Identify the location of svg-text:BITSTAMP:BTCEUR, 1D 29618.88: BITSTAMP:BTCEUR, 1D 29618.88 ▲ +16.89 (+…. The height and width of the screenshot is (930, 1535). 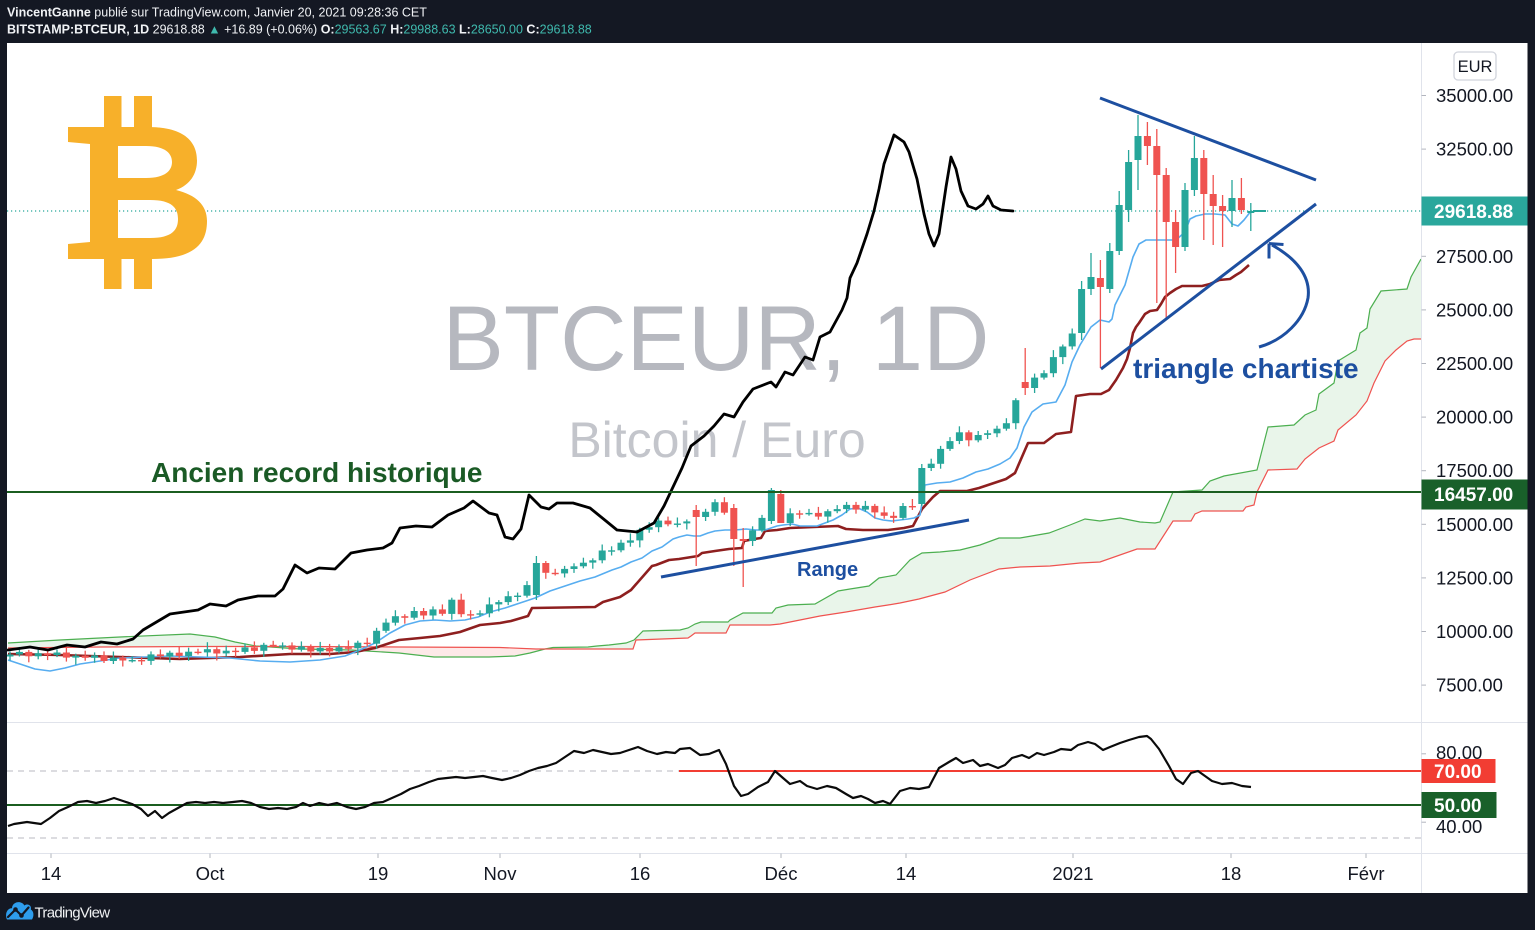
(299, 30).